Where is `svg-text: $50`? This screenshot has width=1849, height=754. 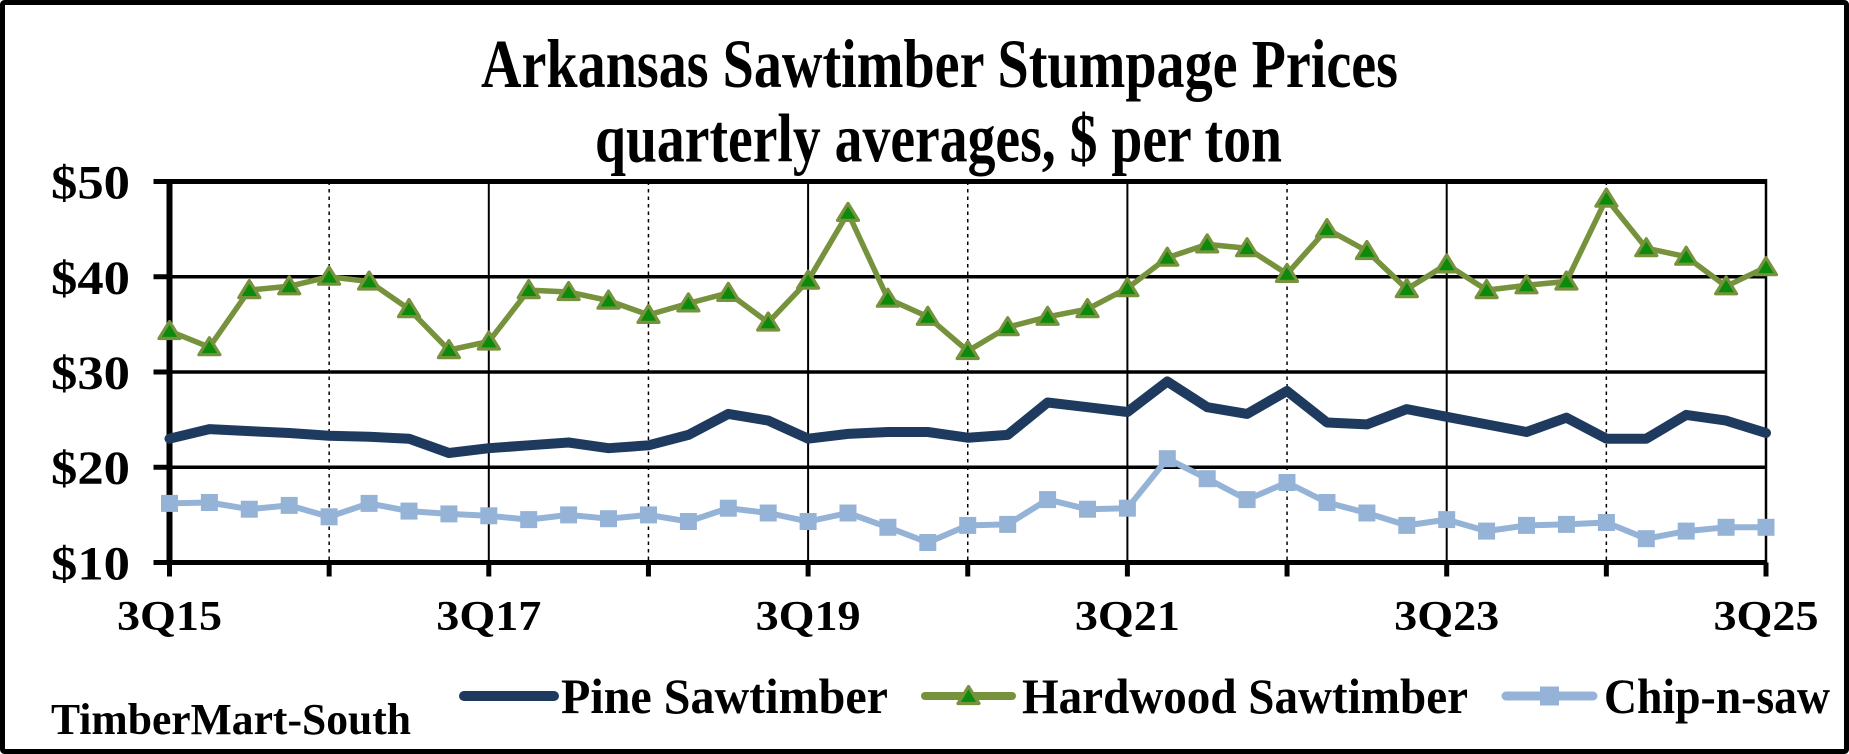
svg-text: $50 is located at coordinates (90, 183).